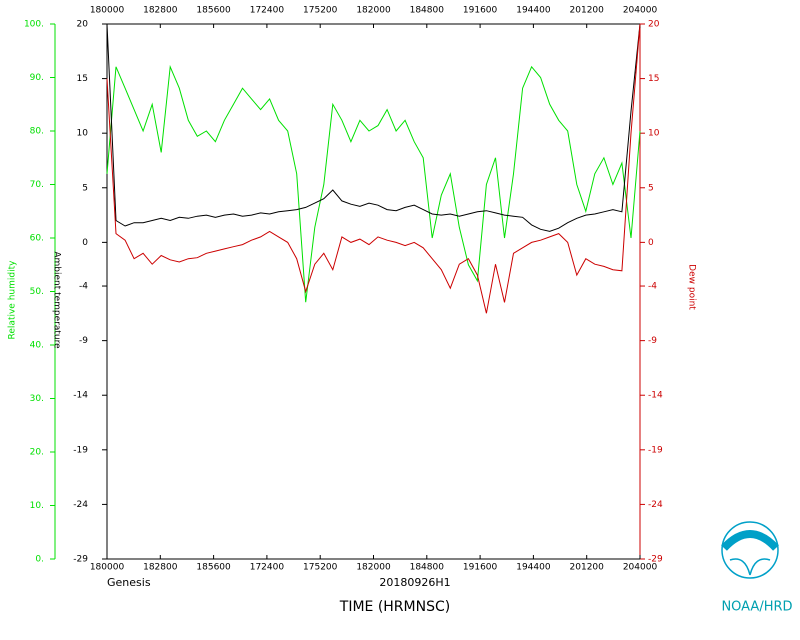  I want to click on y2-tick-label: 5, so click(651, 188).